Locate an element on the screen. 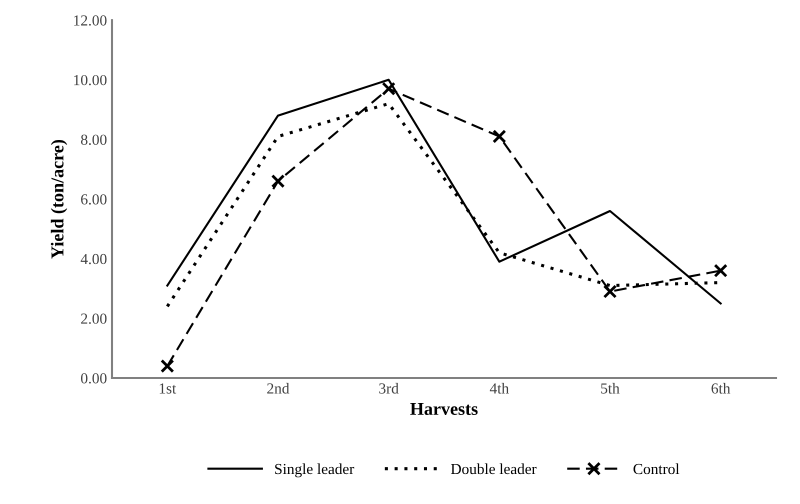 The image size is (800, 504). x-axis-title: Harvests is located at coordinates (444, 408).